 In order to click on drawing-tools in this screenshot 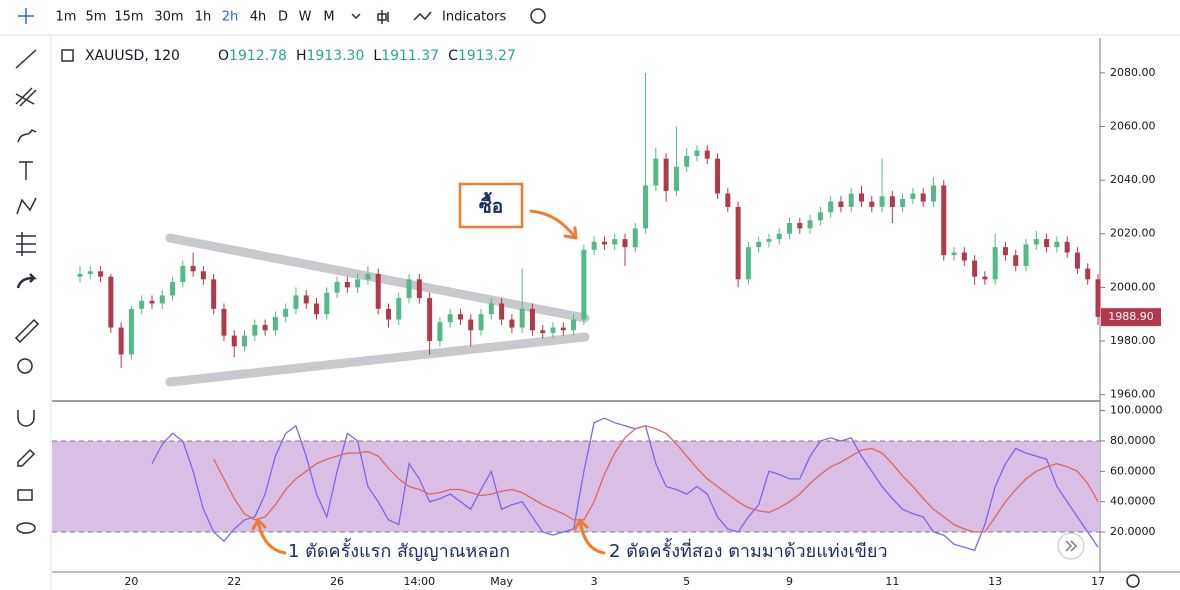, I will do `click(27, 271)`.